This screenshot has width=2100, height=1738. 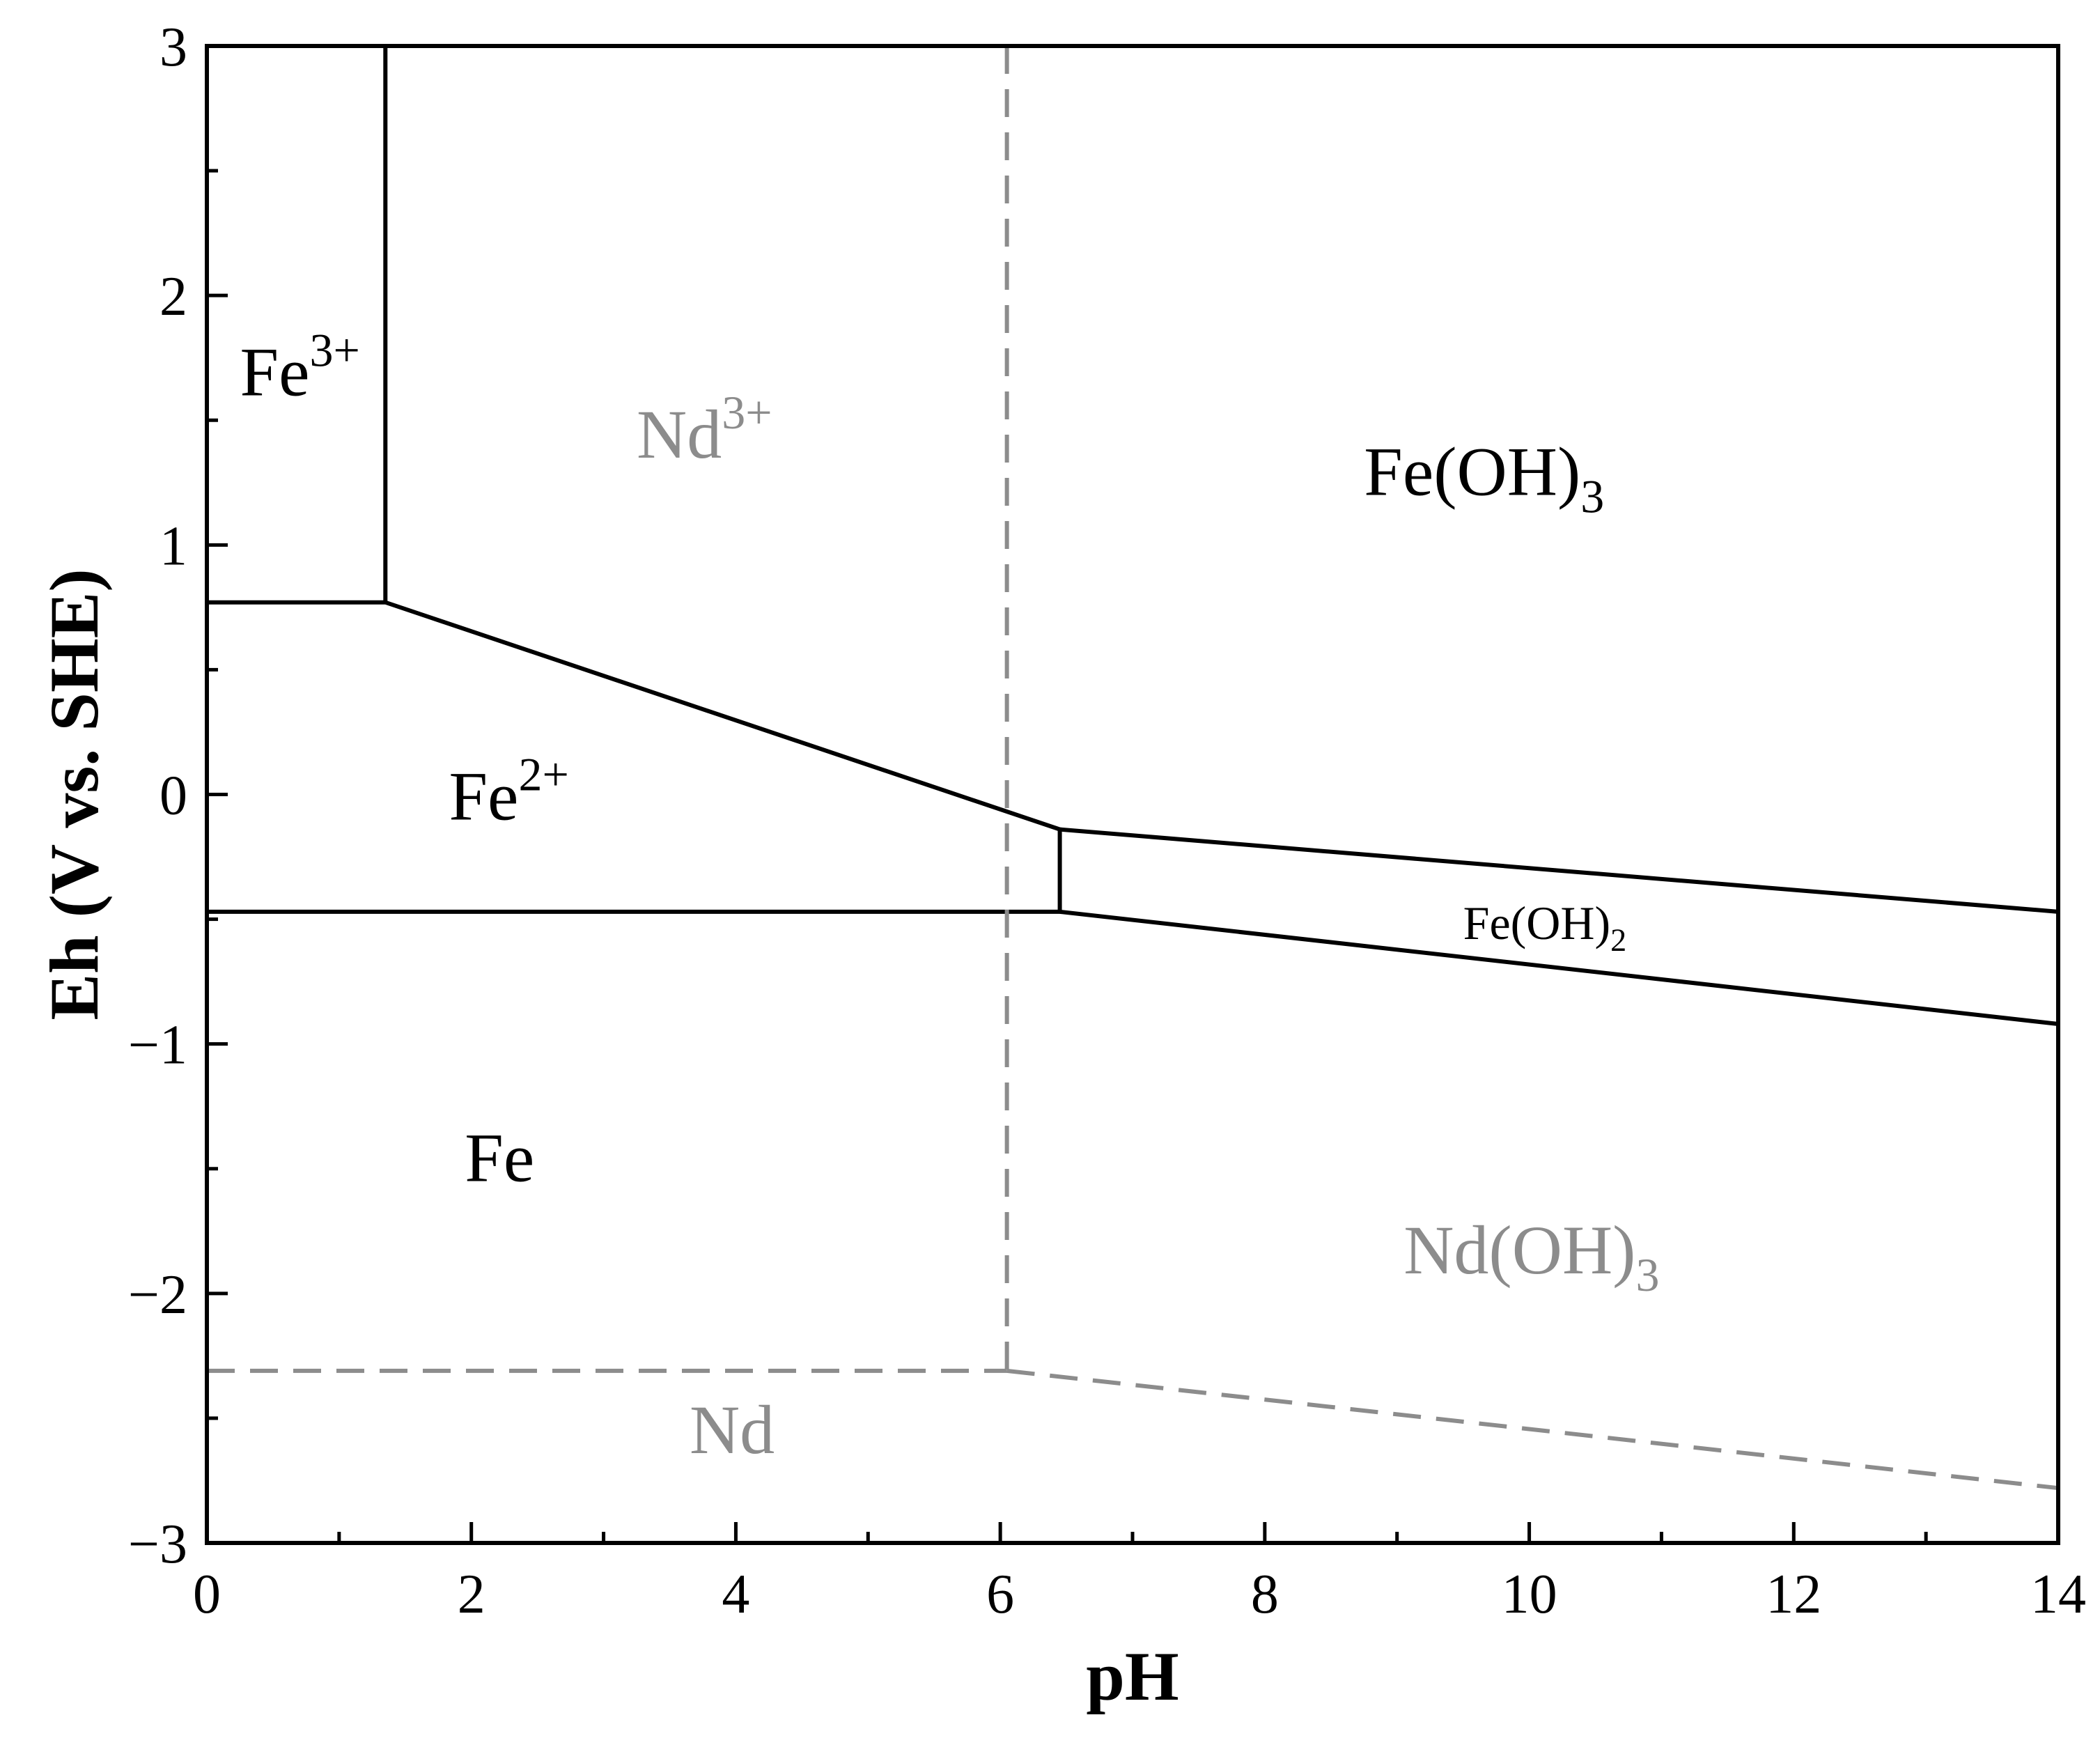 I want to click on y-tick-label: −3, so click(x=157, y=1544).